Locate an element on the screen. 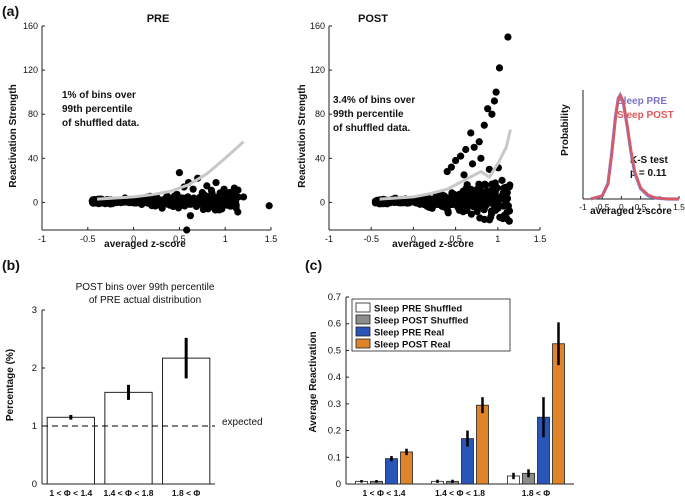  barb-expected-label: expected is located at coordinates (242, 422).